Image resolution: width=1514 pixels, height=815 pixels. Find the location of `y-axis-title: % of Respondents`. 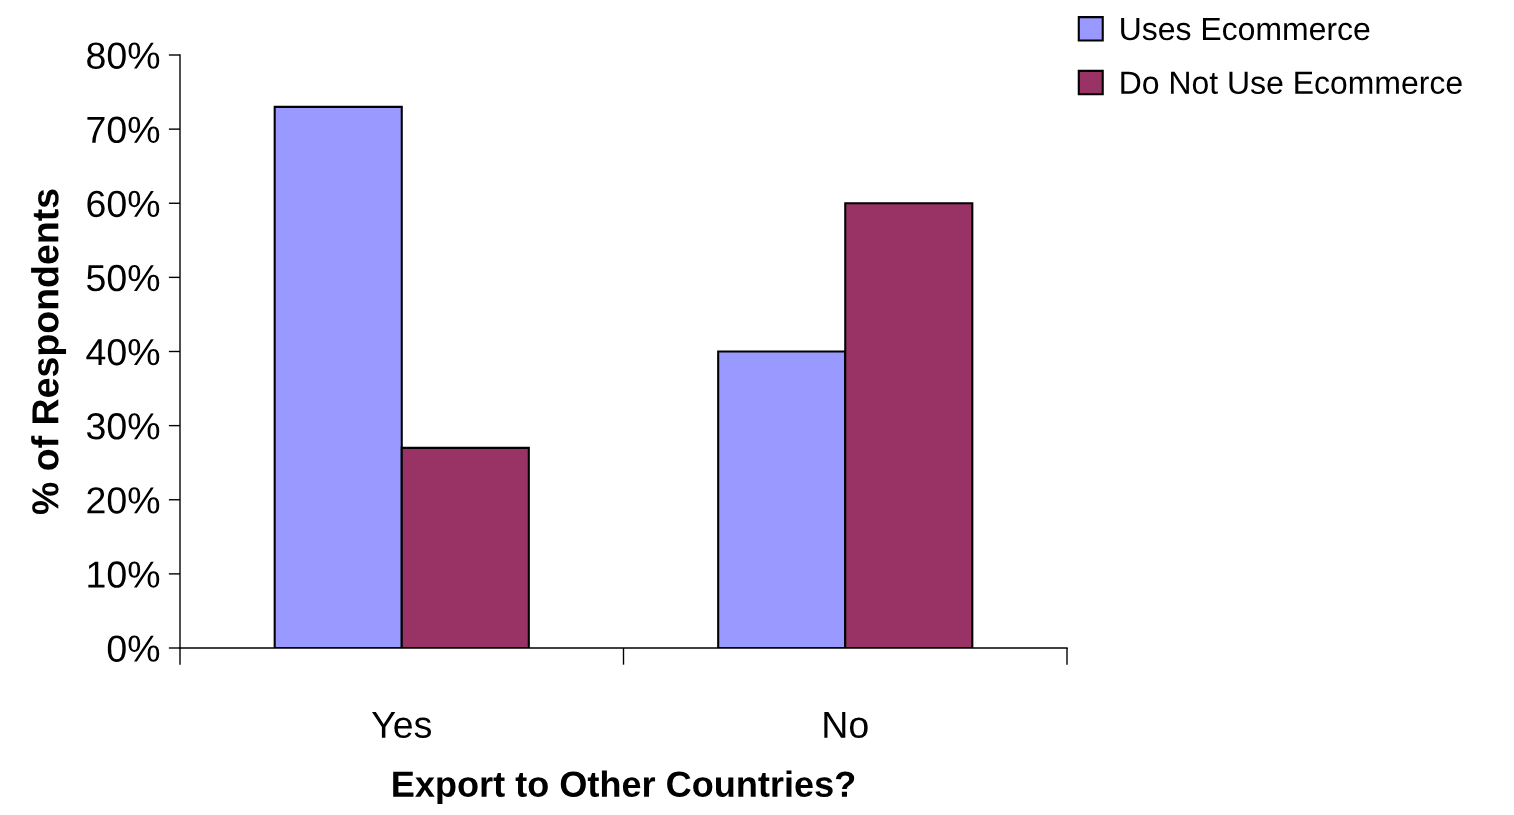

y-axis-title: % of Respondents is located at coordinates (49, 352).